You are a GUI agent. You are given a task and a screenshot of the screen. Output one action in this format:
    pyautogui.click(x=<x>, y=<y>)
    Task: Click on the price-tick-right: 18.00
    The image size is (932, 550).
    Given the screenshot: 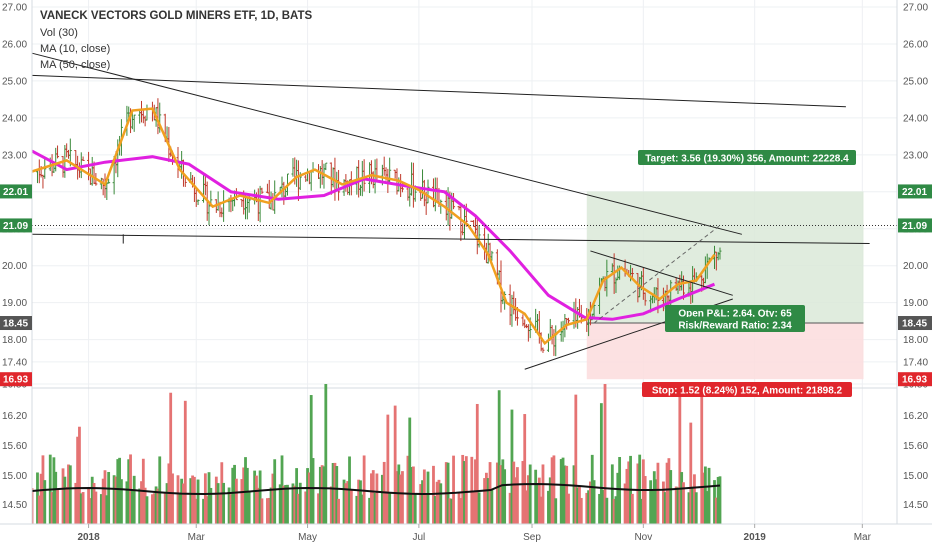 What is the action you would take?
    pyautogui.click(x=915, y=340)
    